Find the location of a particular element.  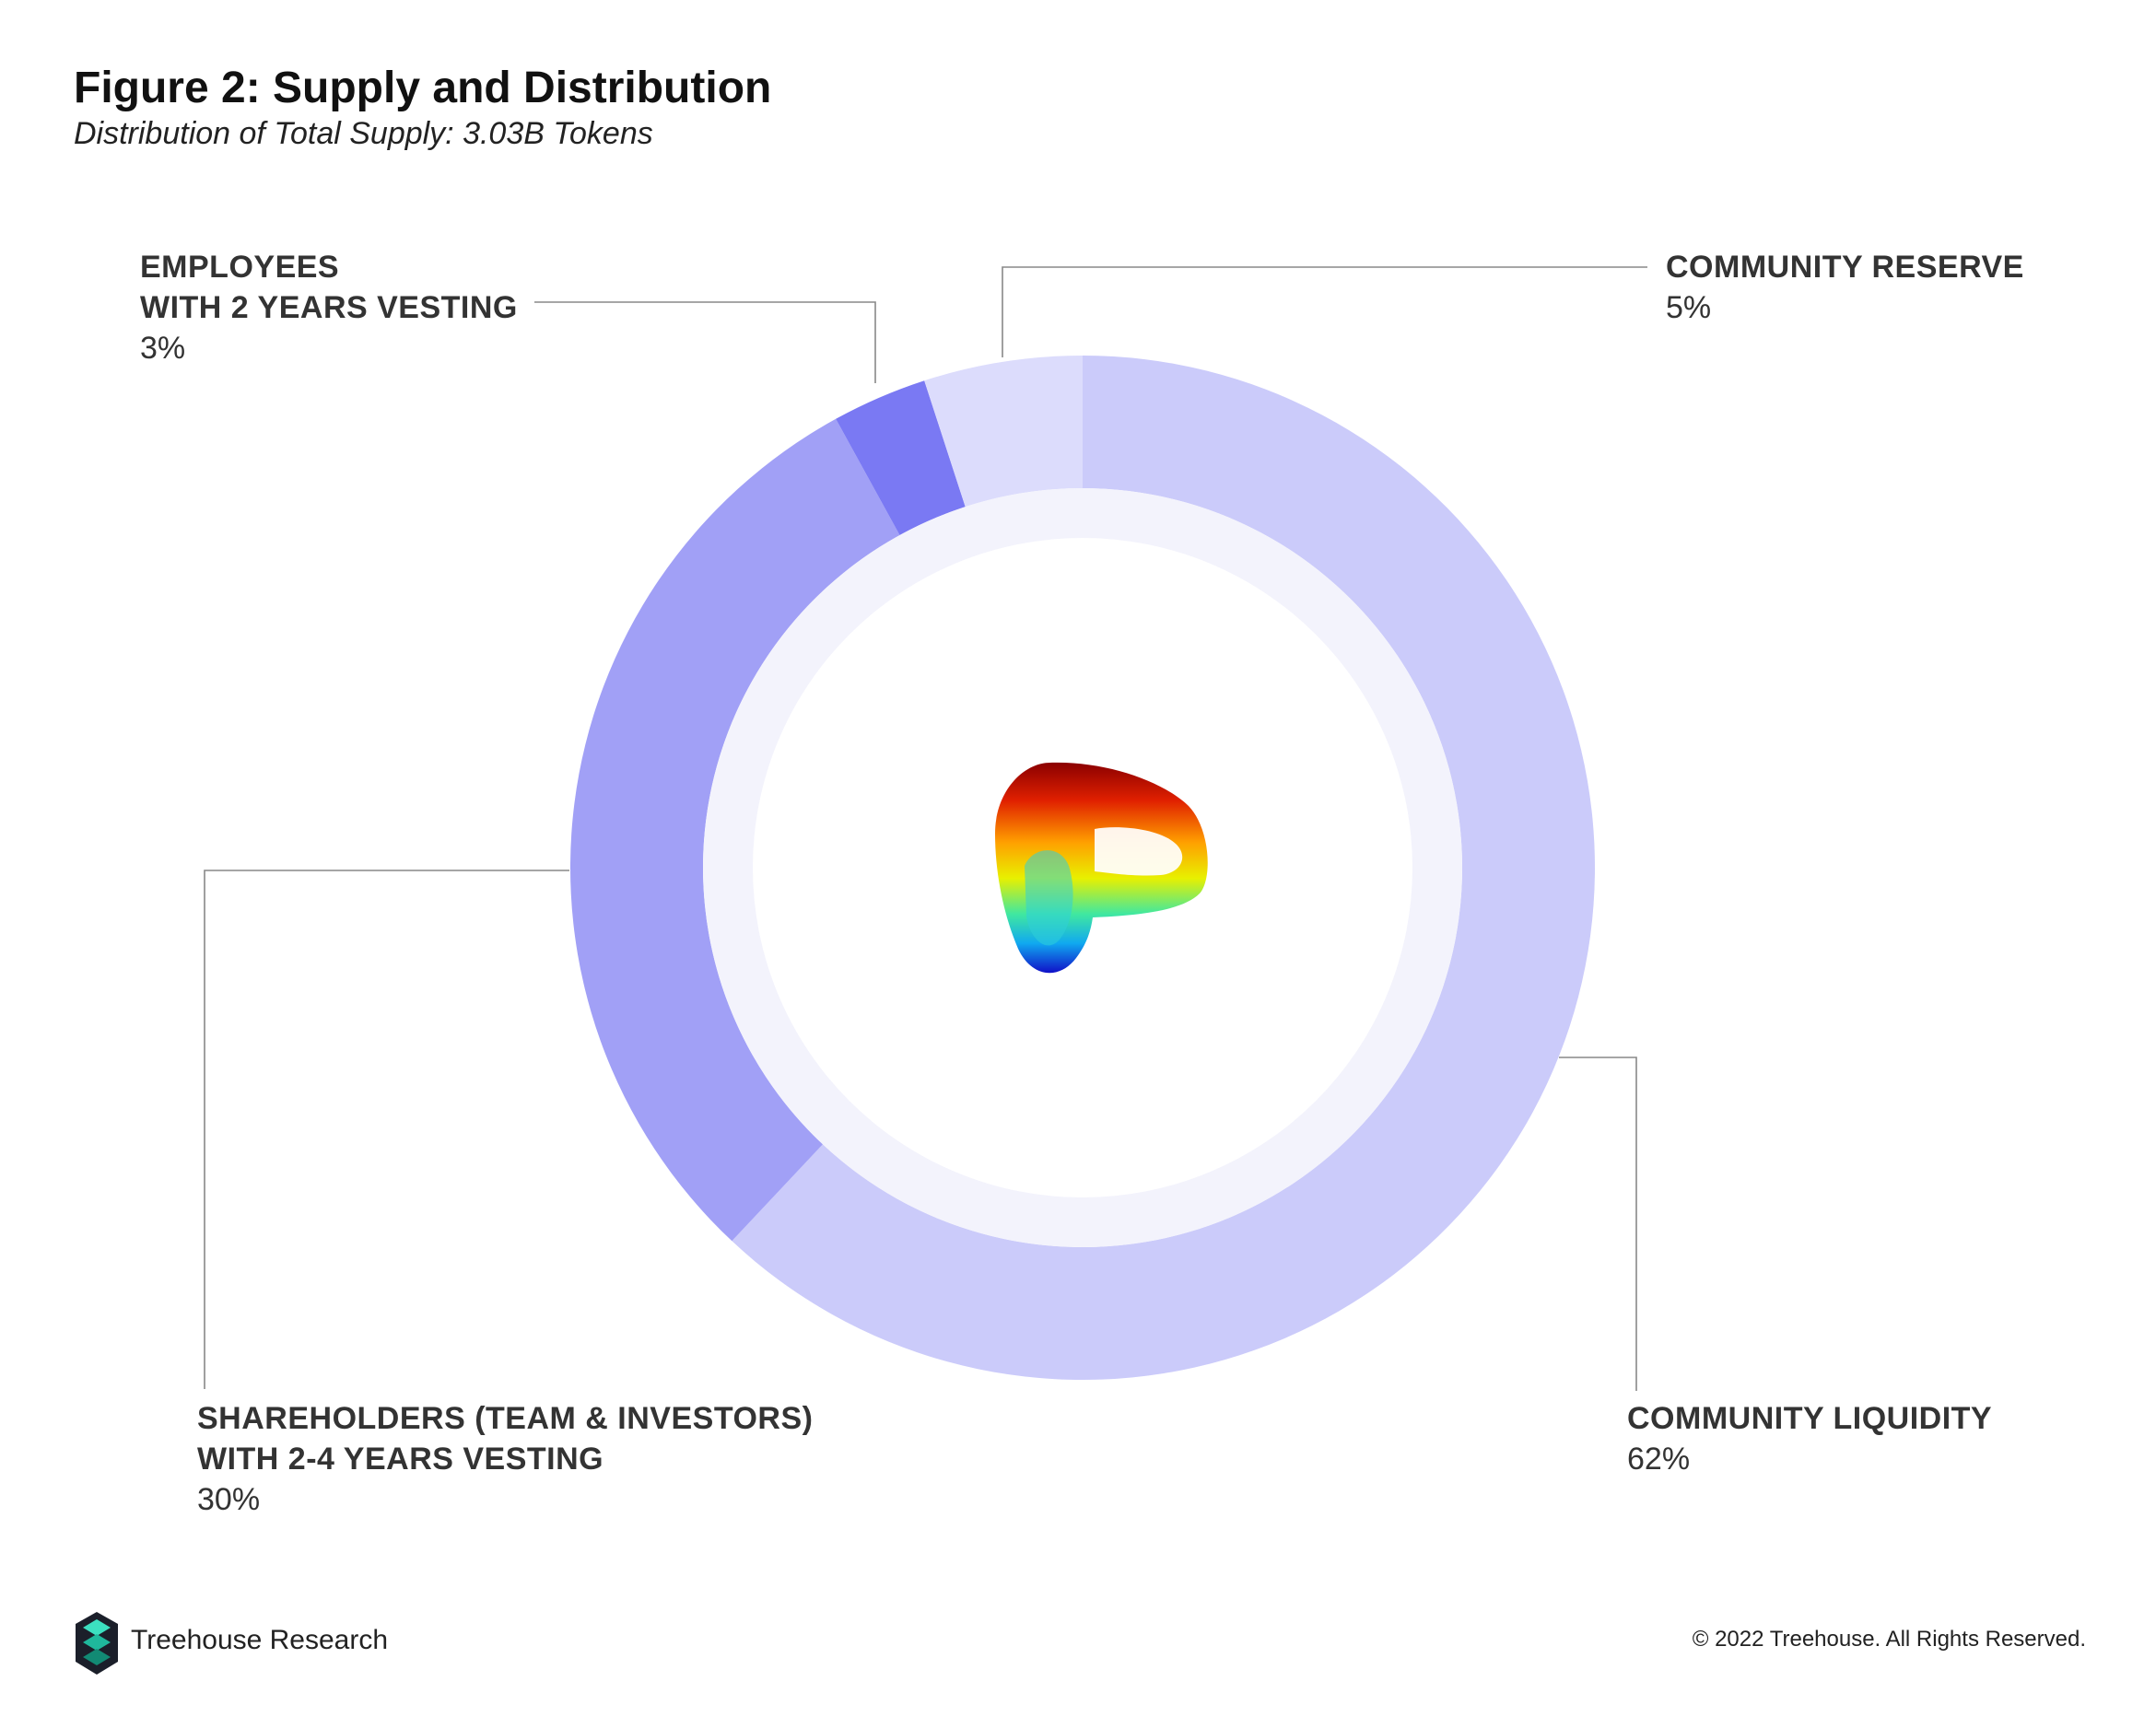

slice-label-community-liquidity: COMMUNITY LIQUIDITY 62% is located at coordinates (1809, 1438).